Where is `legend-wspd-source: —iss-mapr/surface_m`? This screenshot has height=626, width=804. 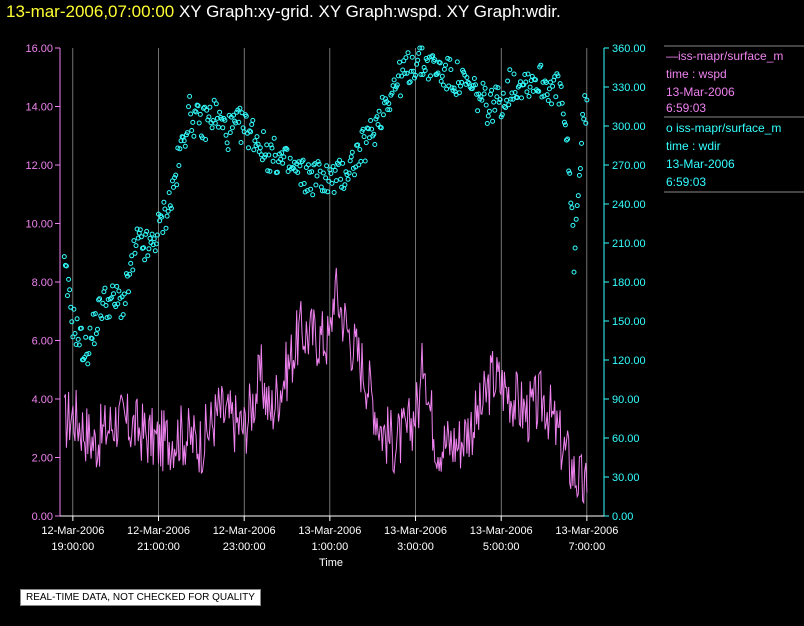 legend-wspd-source: —iss-mapr/surface_m is located at coordinates (724, 56).